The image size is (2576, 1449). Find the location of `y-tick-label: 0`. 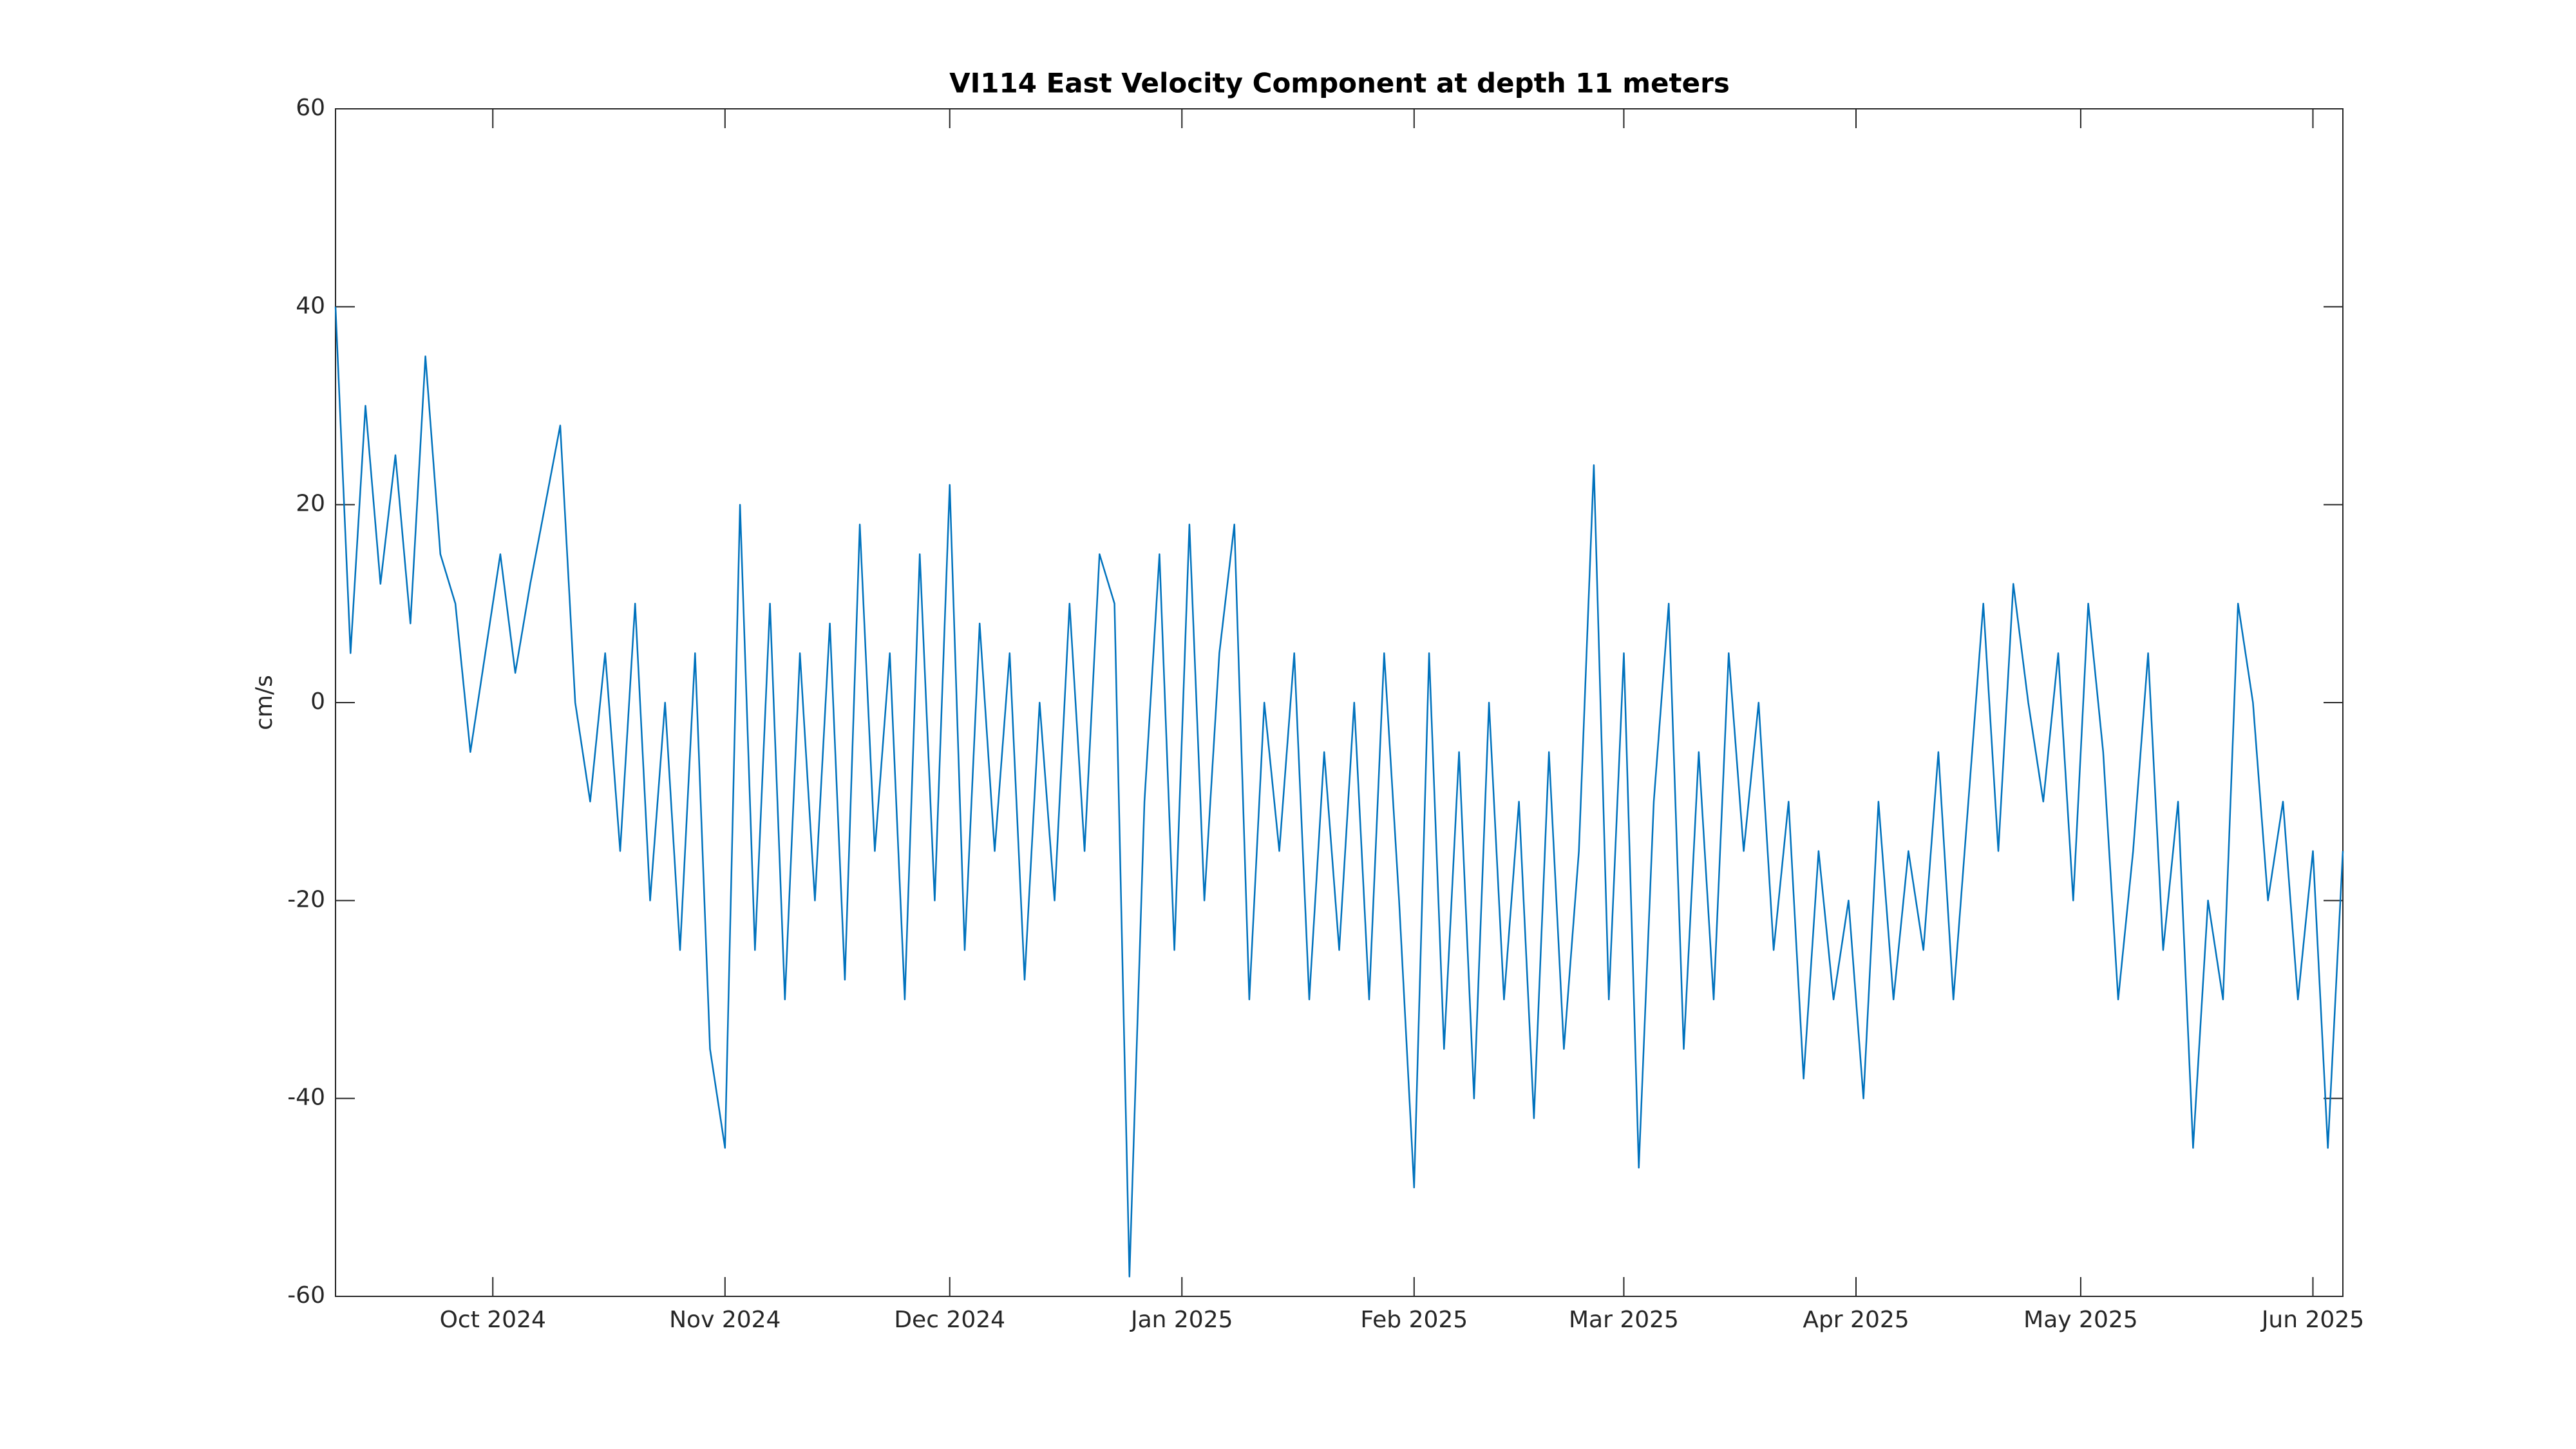

y-tick-label: 0 is located at coordinates (318, 701).